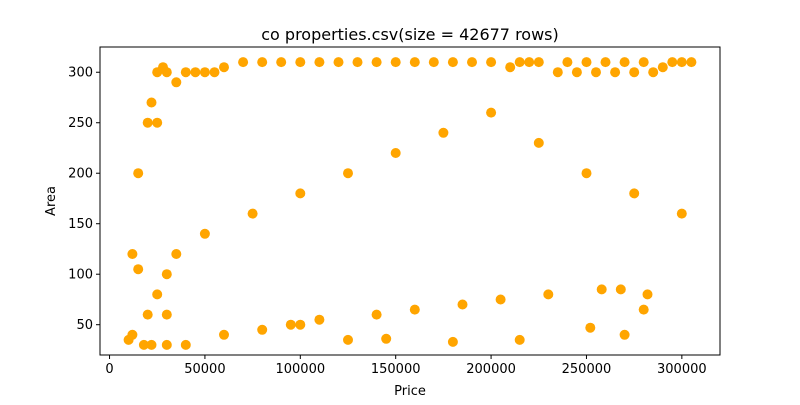 This screenshot has width=800, height=405. What do you see at coordinates (204, 369) in the screenshot?
I see `x-tick-label: 50000` at bounding box center [204, 369].